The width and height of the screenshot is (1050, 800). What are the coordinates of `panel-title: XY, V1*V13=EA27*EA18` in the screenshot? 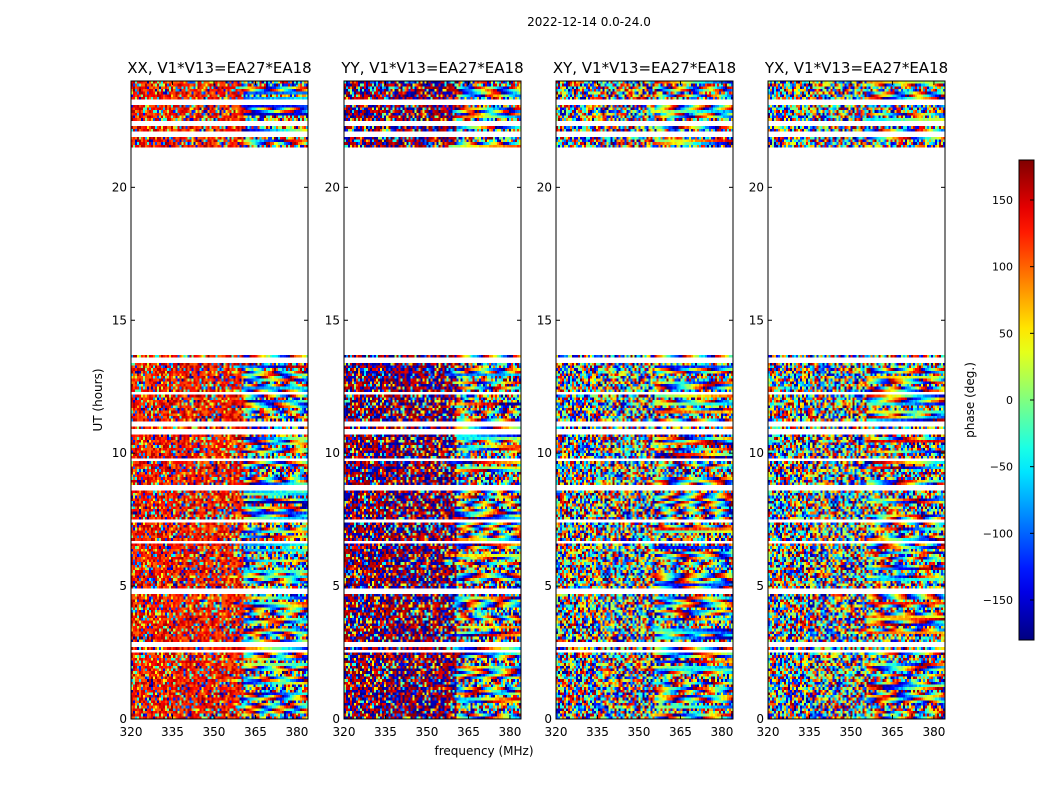 It's located at (644, 68).